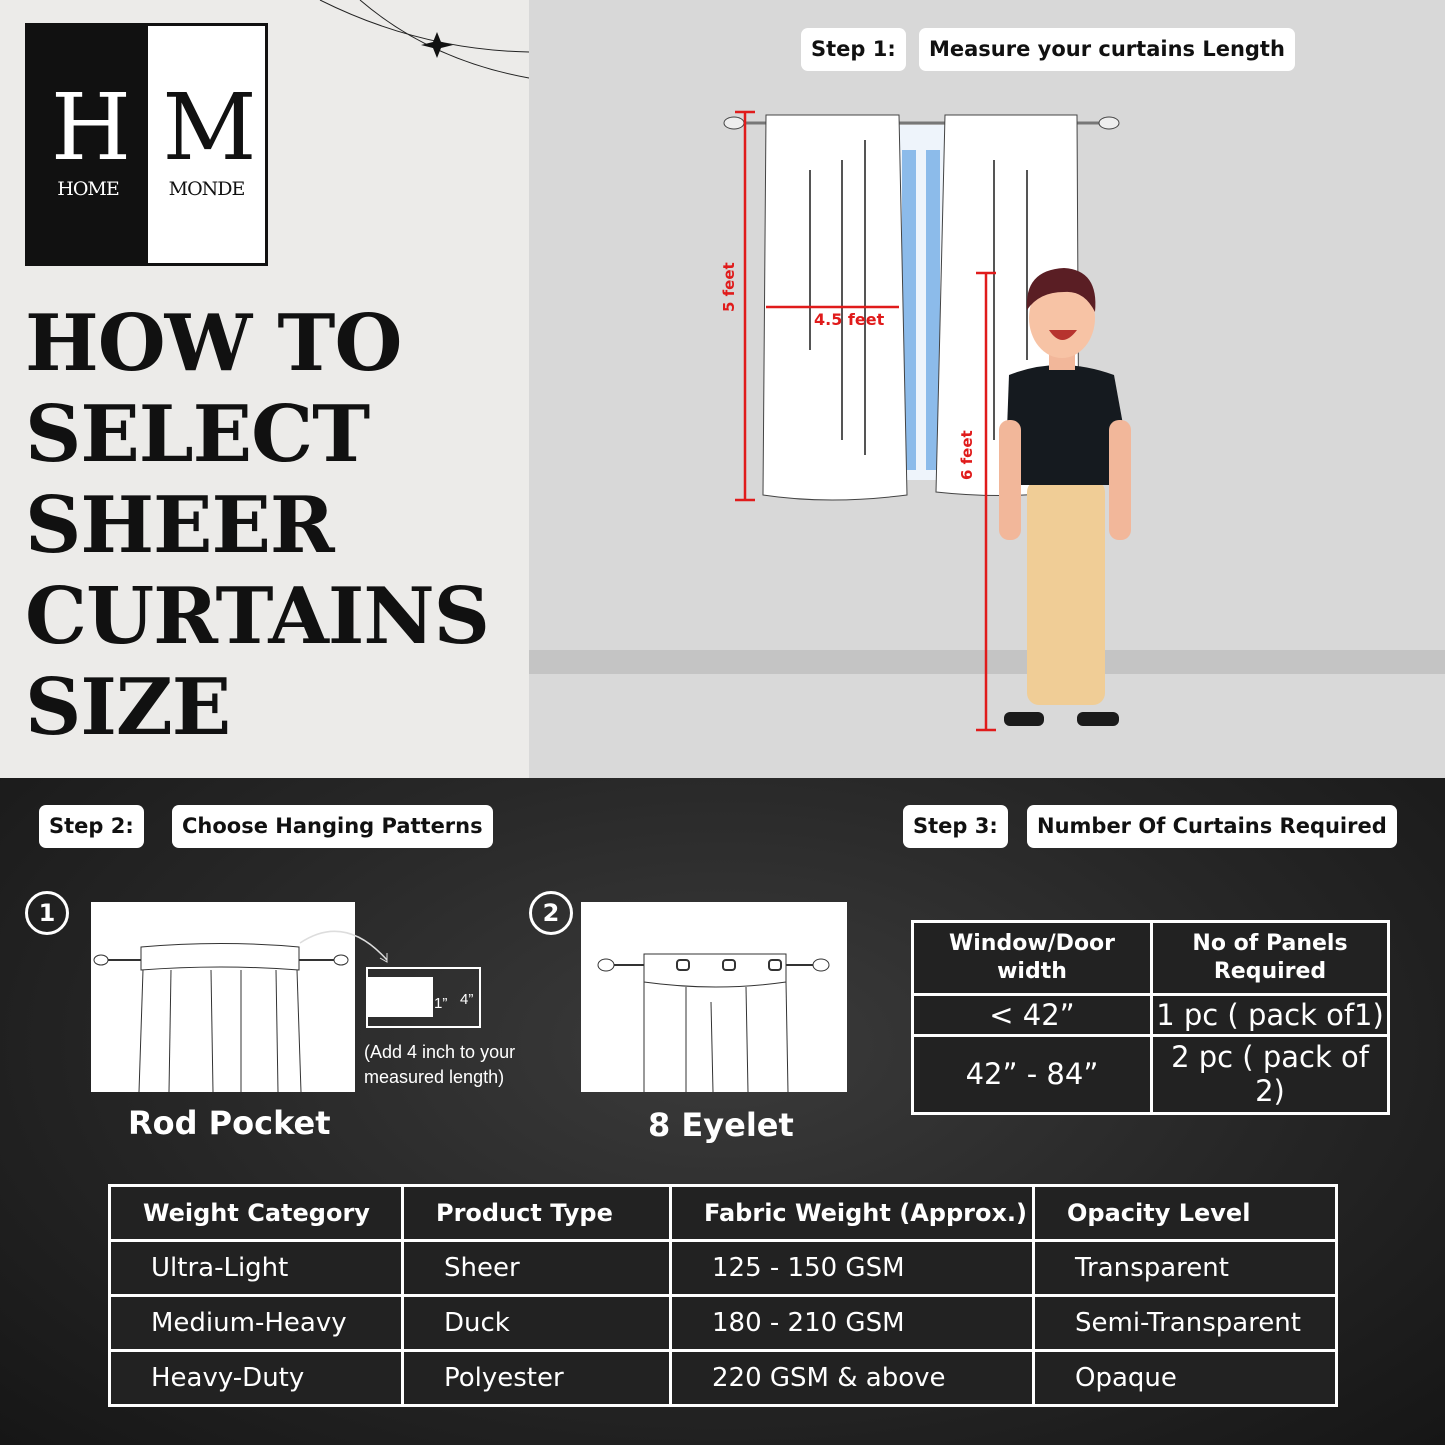 This screenshot has width=1445, height=1445. I want to click on table-cell: Opaque, so click(1185, 1378).